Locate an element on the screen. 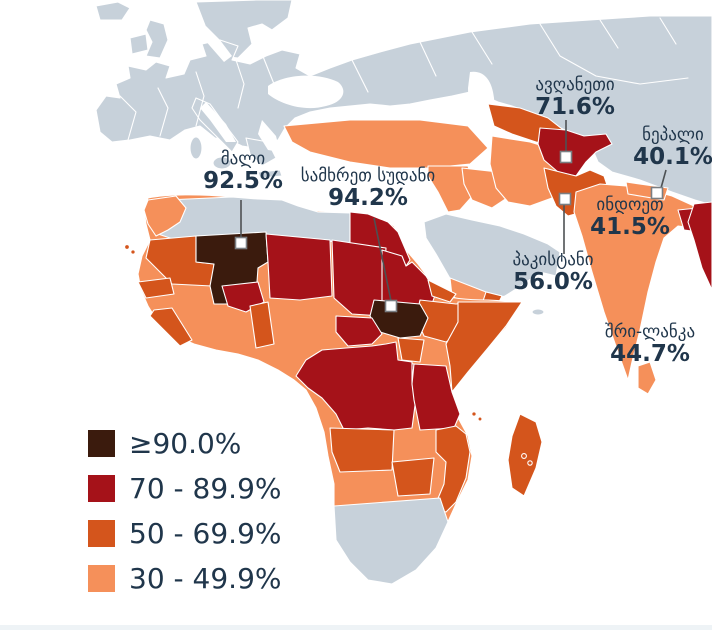 Image resolution: width=712 pixels, height=630 pixels. country-drc-congo-gabon is located at coordinates (356, 386).